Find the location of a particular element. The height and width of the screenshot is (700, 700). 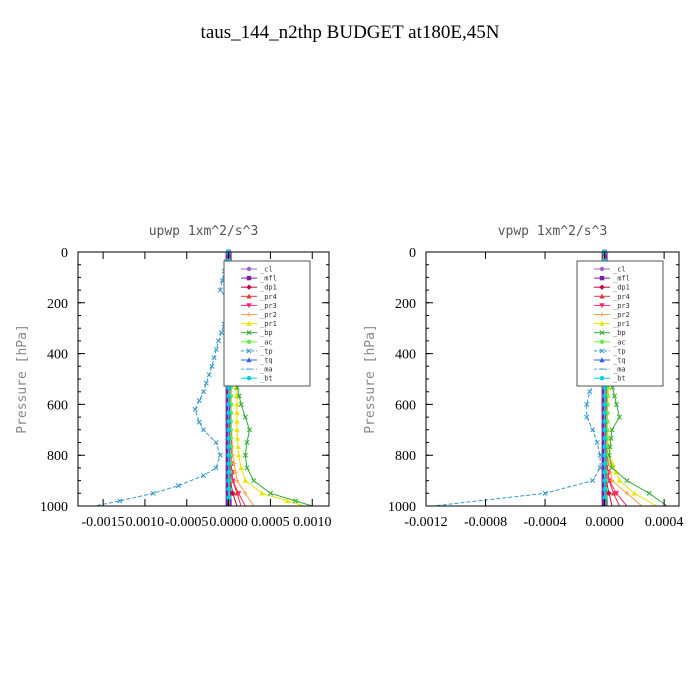

series-tp is located at coordinates (163, 378).